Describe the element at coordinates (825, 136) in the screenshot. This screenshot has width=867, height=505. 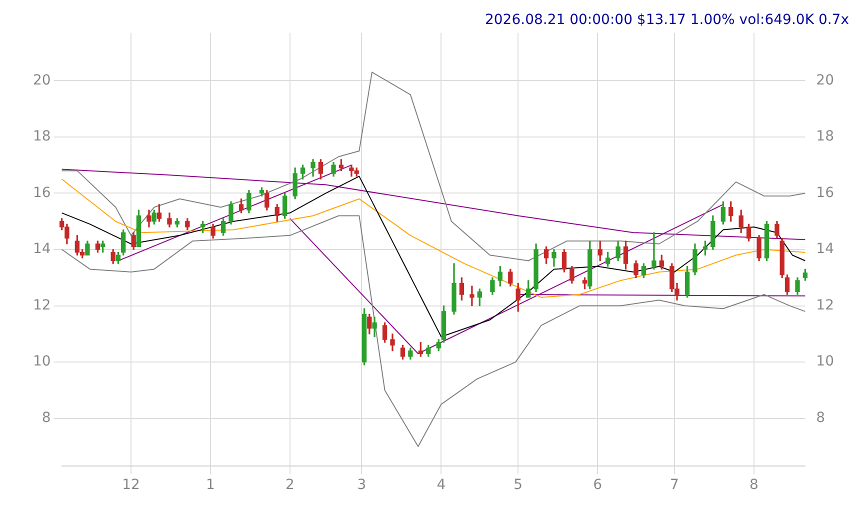
I see `y2-tick-label: 18` at that location.